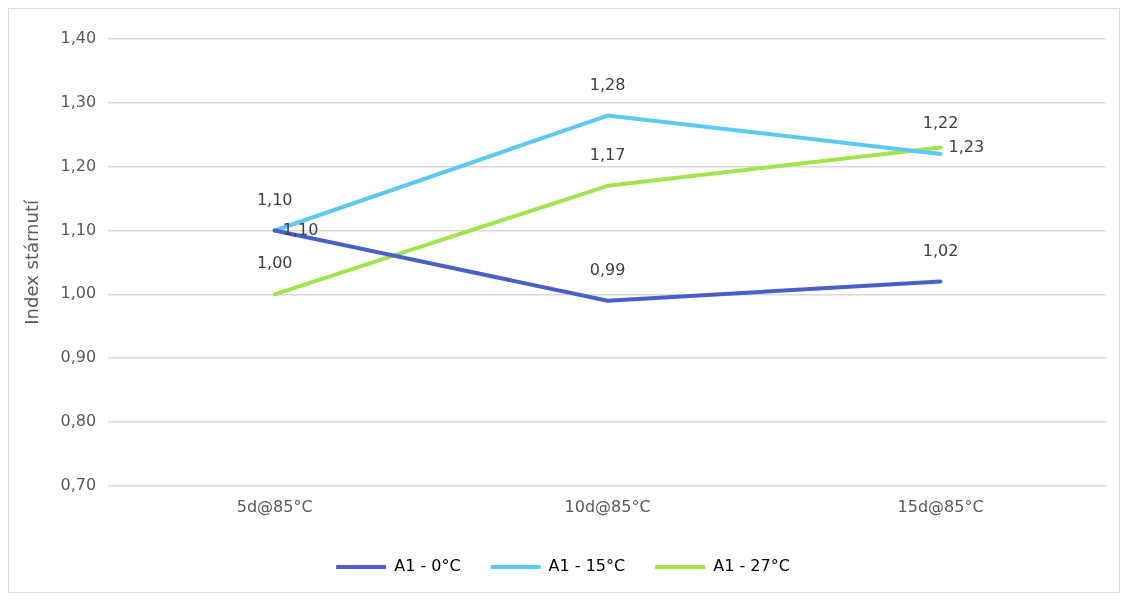 This screenshot has height=601, width=1128. I want to click on y-tick-label: 1,00, so click(78, 293).